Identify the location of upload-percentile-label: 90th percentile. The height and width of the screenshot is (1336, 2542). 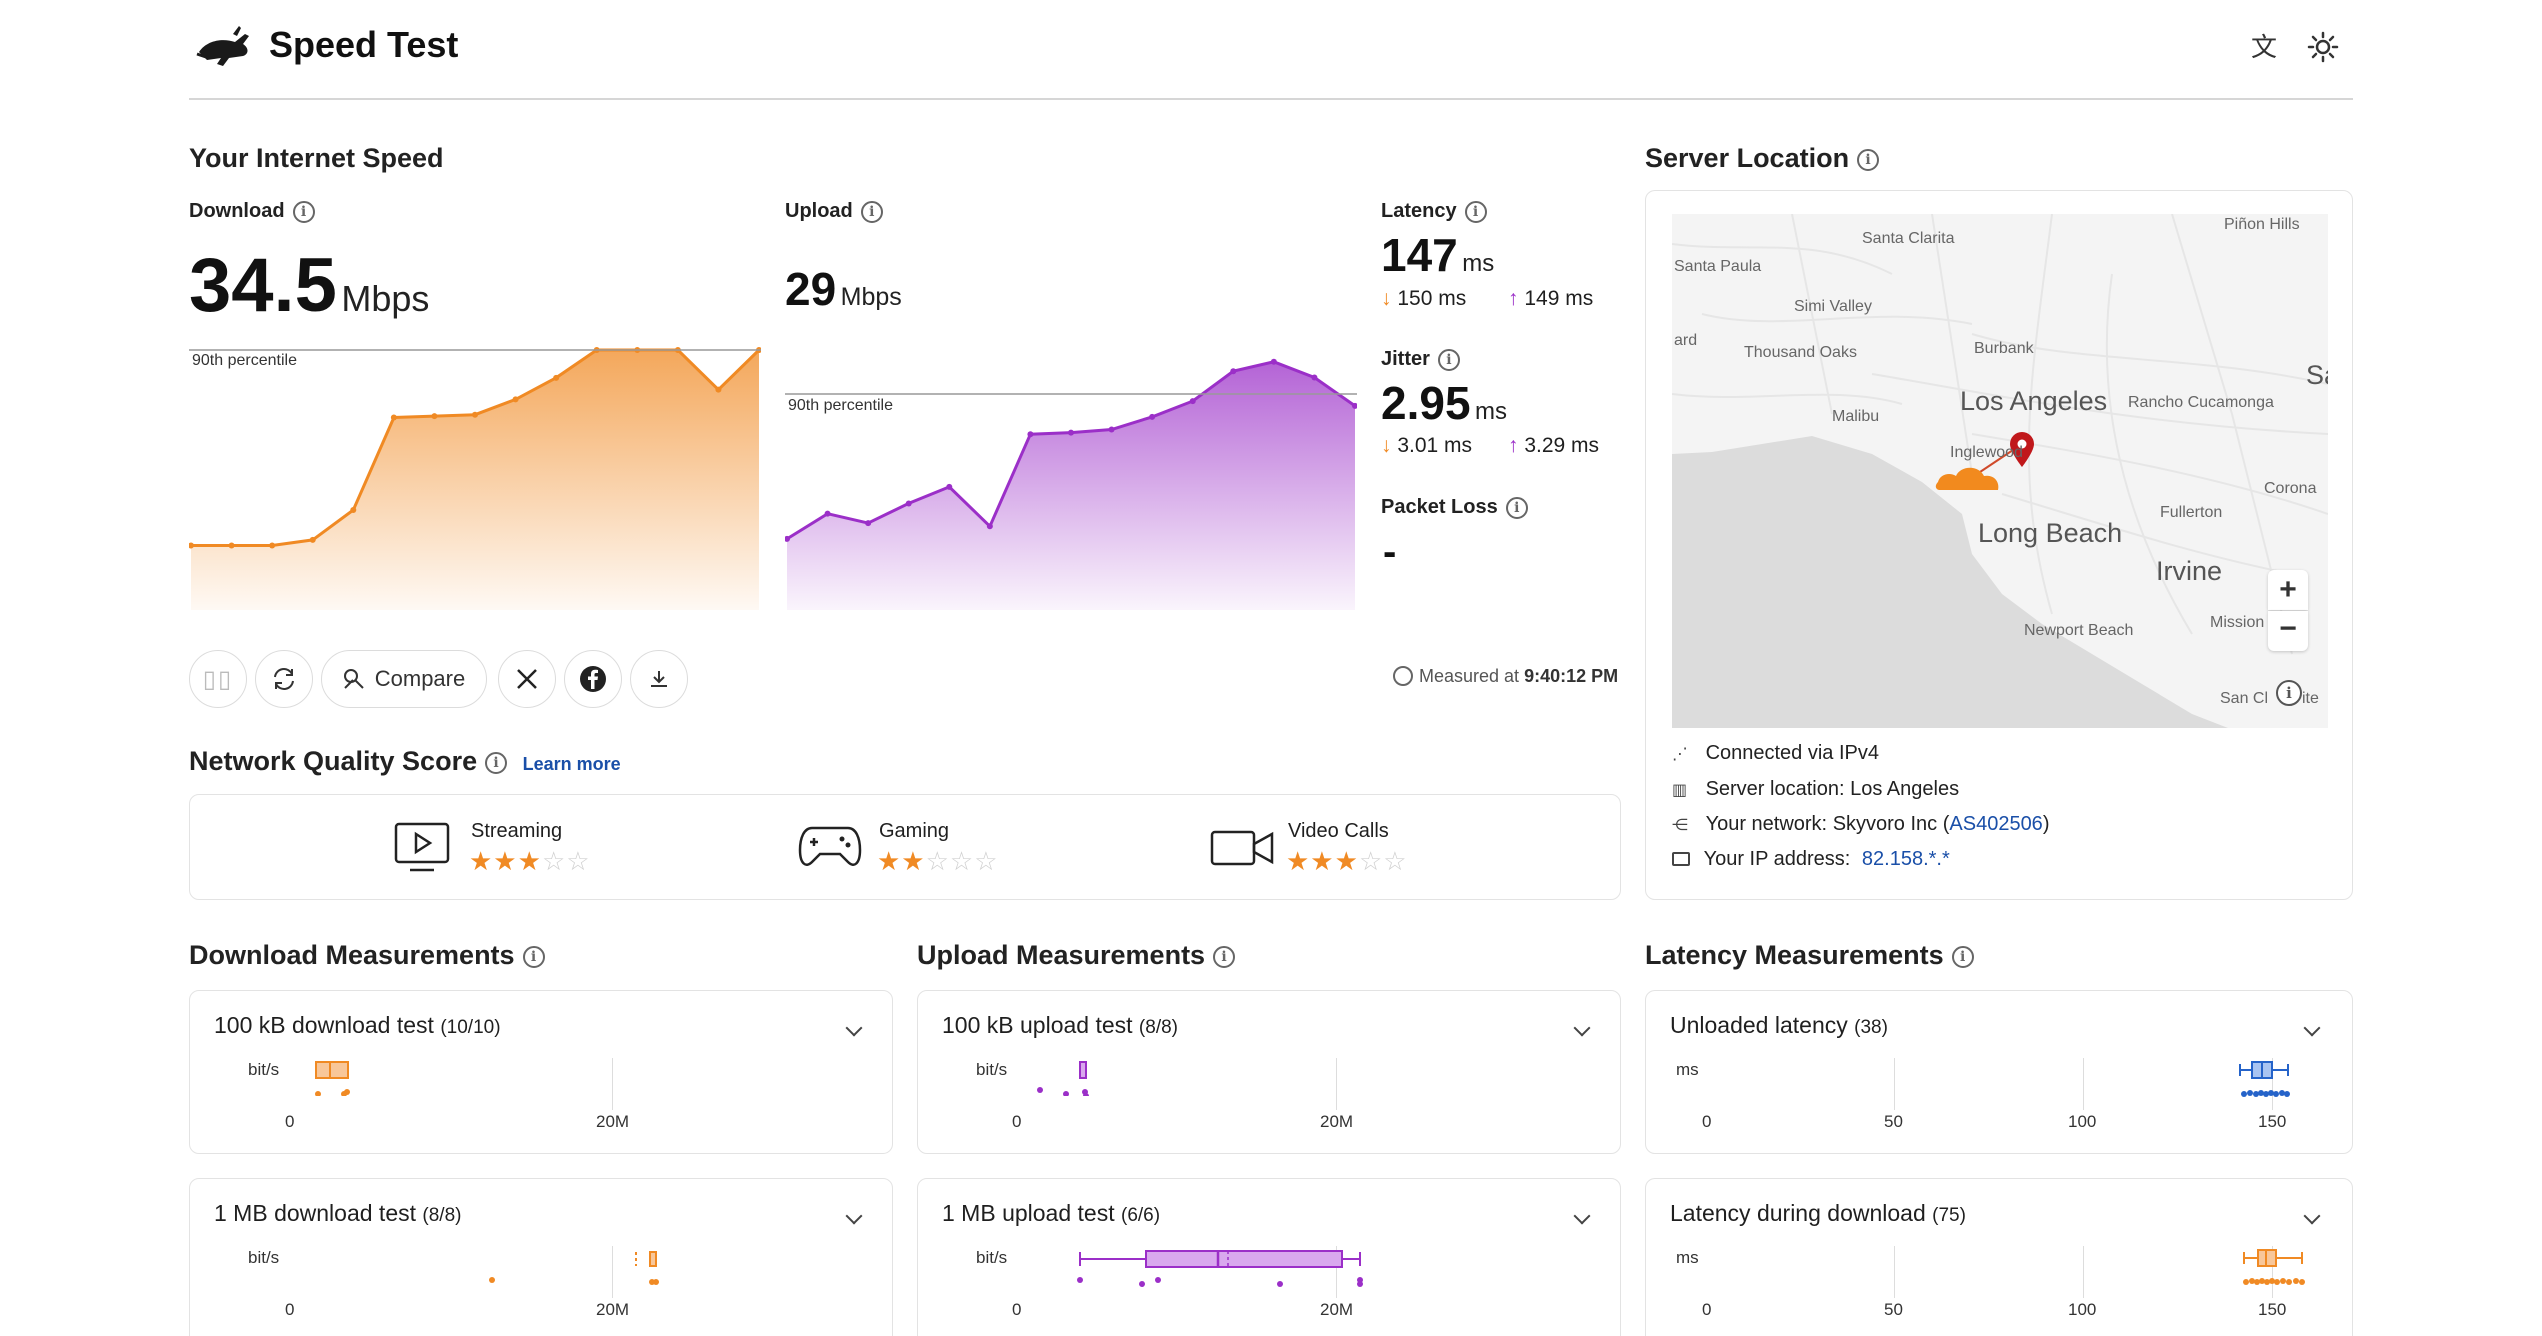
(840, 405).